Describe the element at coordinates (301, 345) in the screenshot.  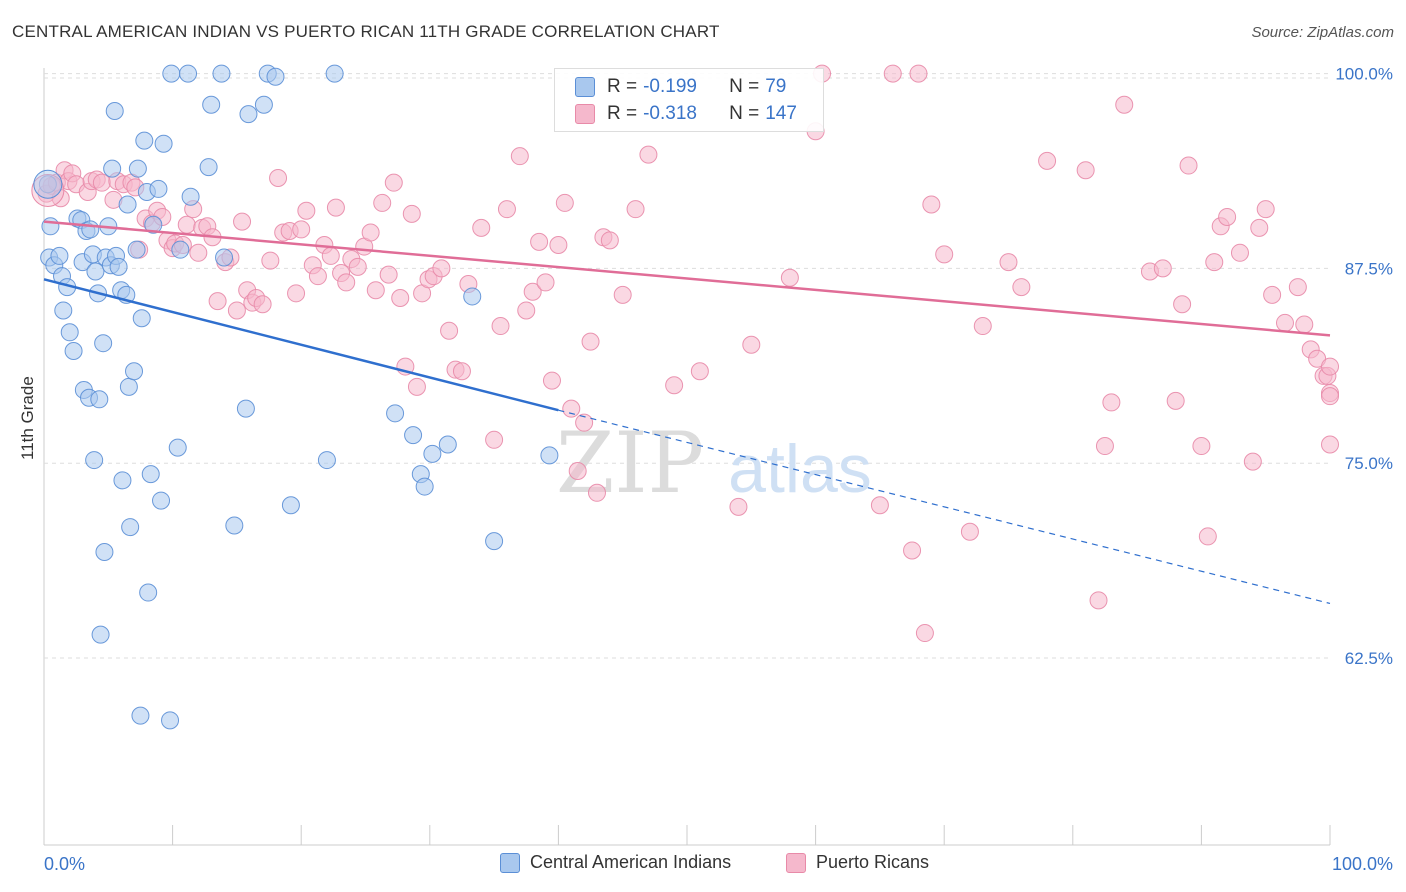
I see `trendline-central-american-indians` at that location.